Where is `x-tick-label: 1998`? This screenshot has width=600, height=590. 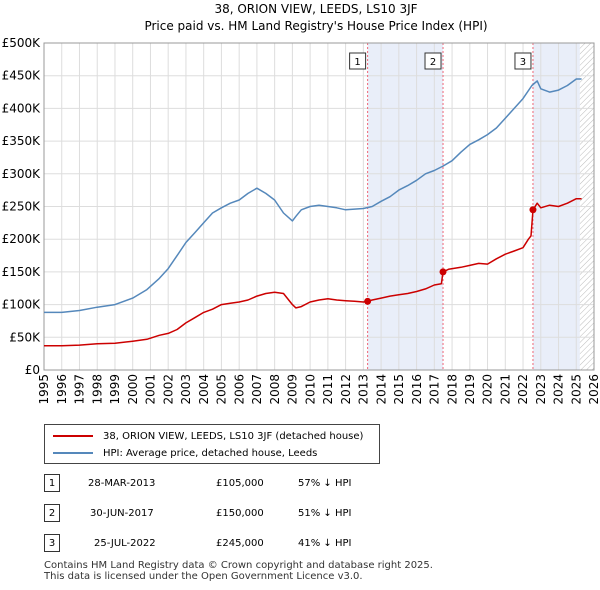
x-tick-label: 1998 is located at coordinates (97, 389).